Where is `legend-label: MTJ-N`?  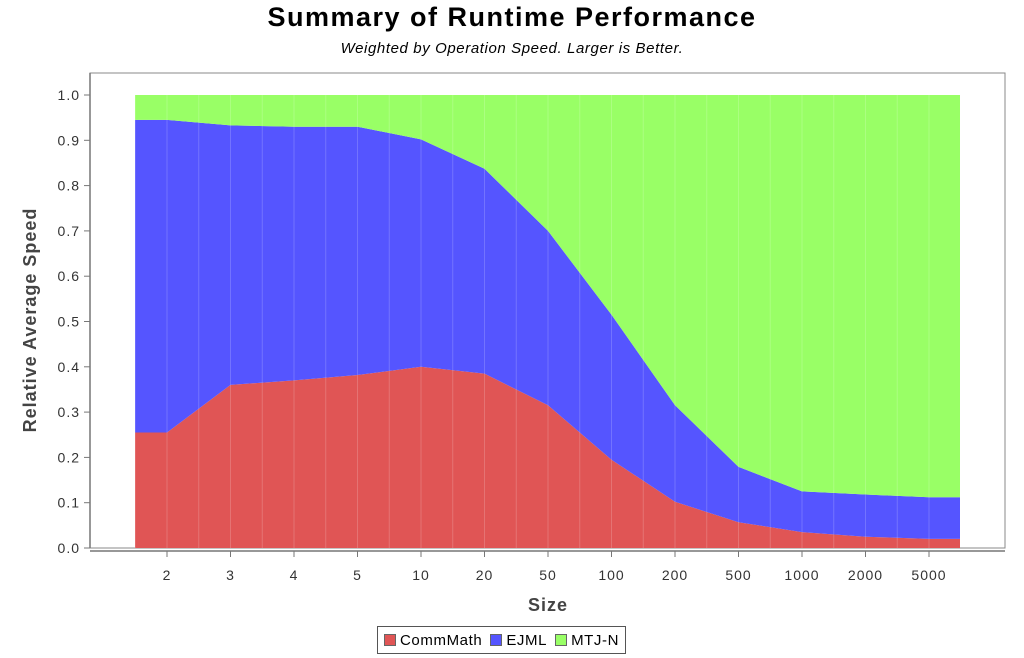 legend-label: MTJ-N is located at coordinates (595, 640).